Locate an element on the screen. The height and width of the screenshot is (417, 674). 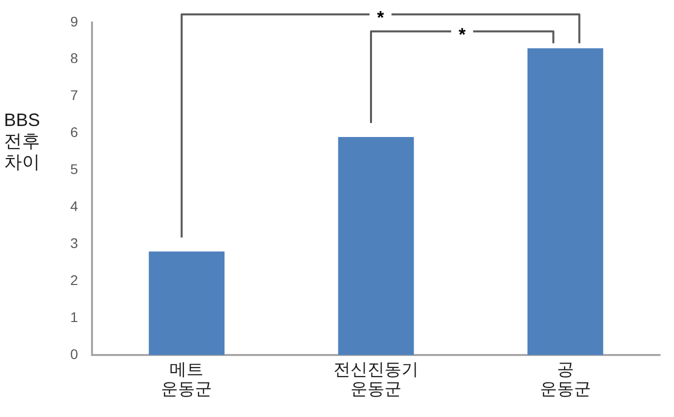
y-tick-label: 2 is located at coordinates (74, 280).